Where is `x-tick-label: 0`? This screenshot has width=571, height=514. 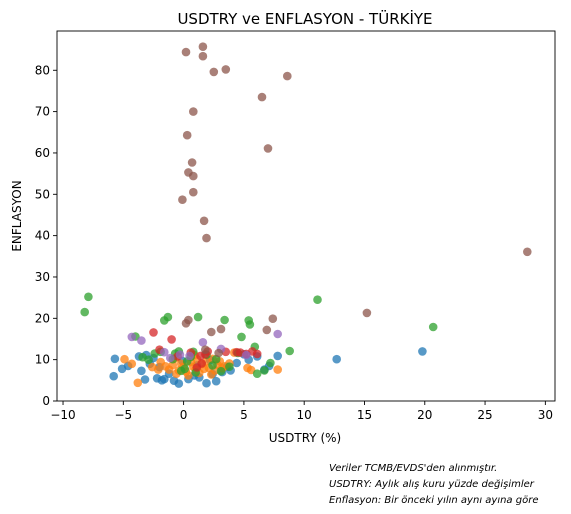
x-tick-label: 0 is located at coordinates (184, 415).